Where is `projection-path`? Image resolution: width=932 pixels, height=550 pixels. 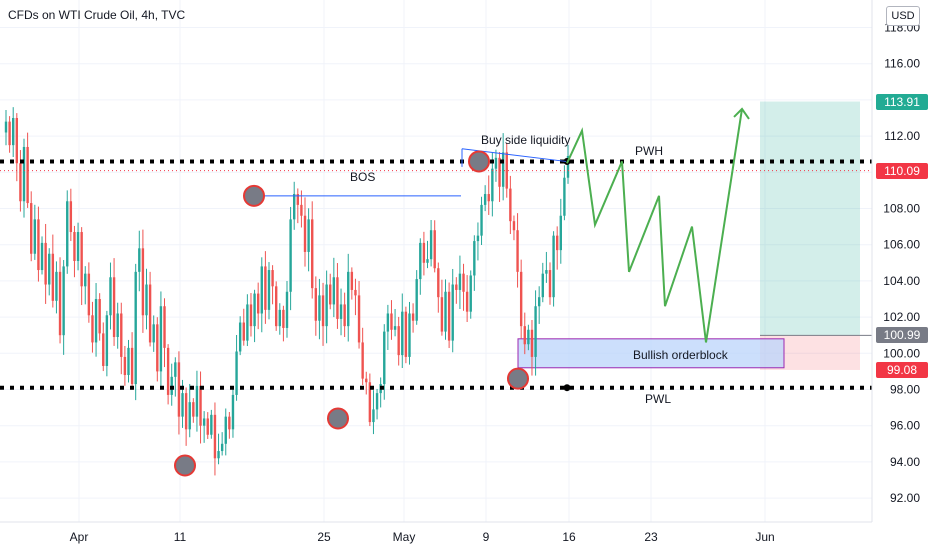
projection-path is located at coordinates (654, 225).